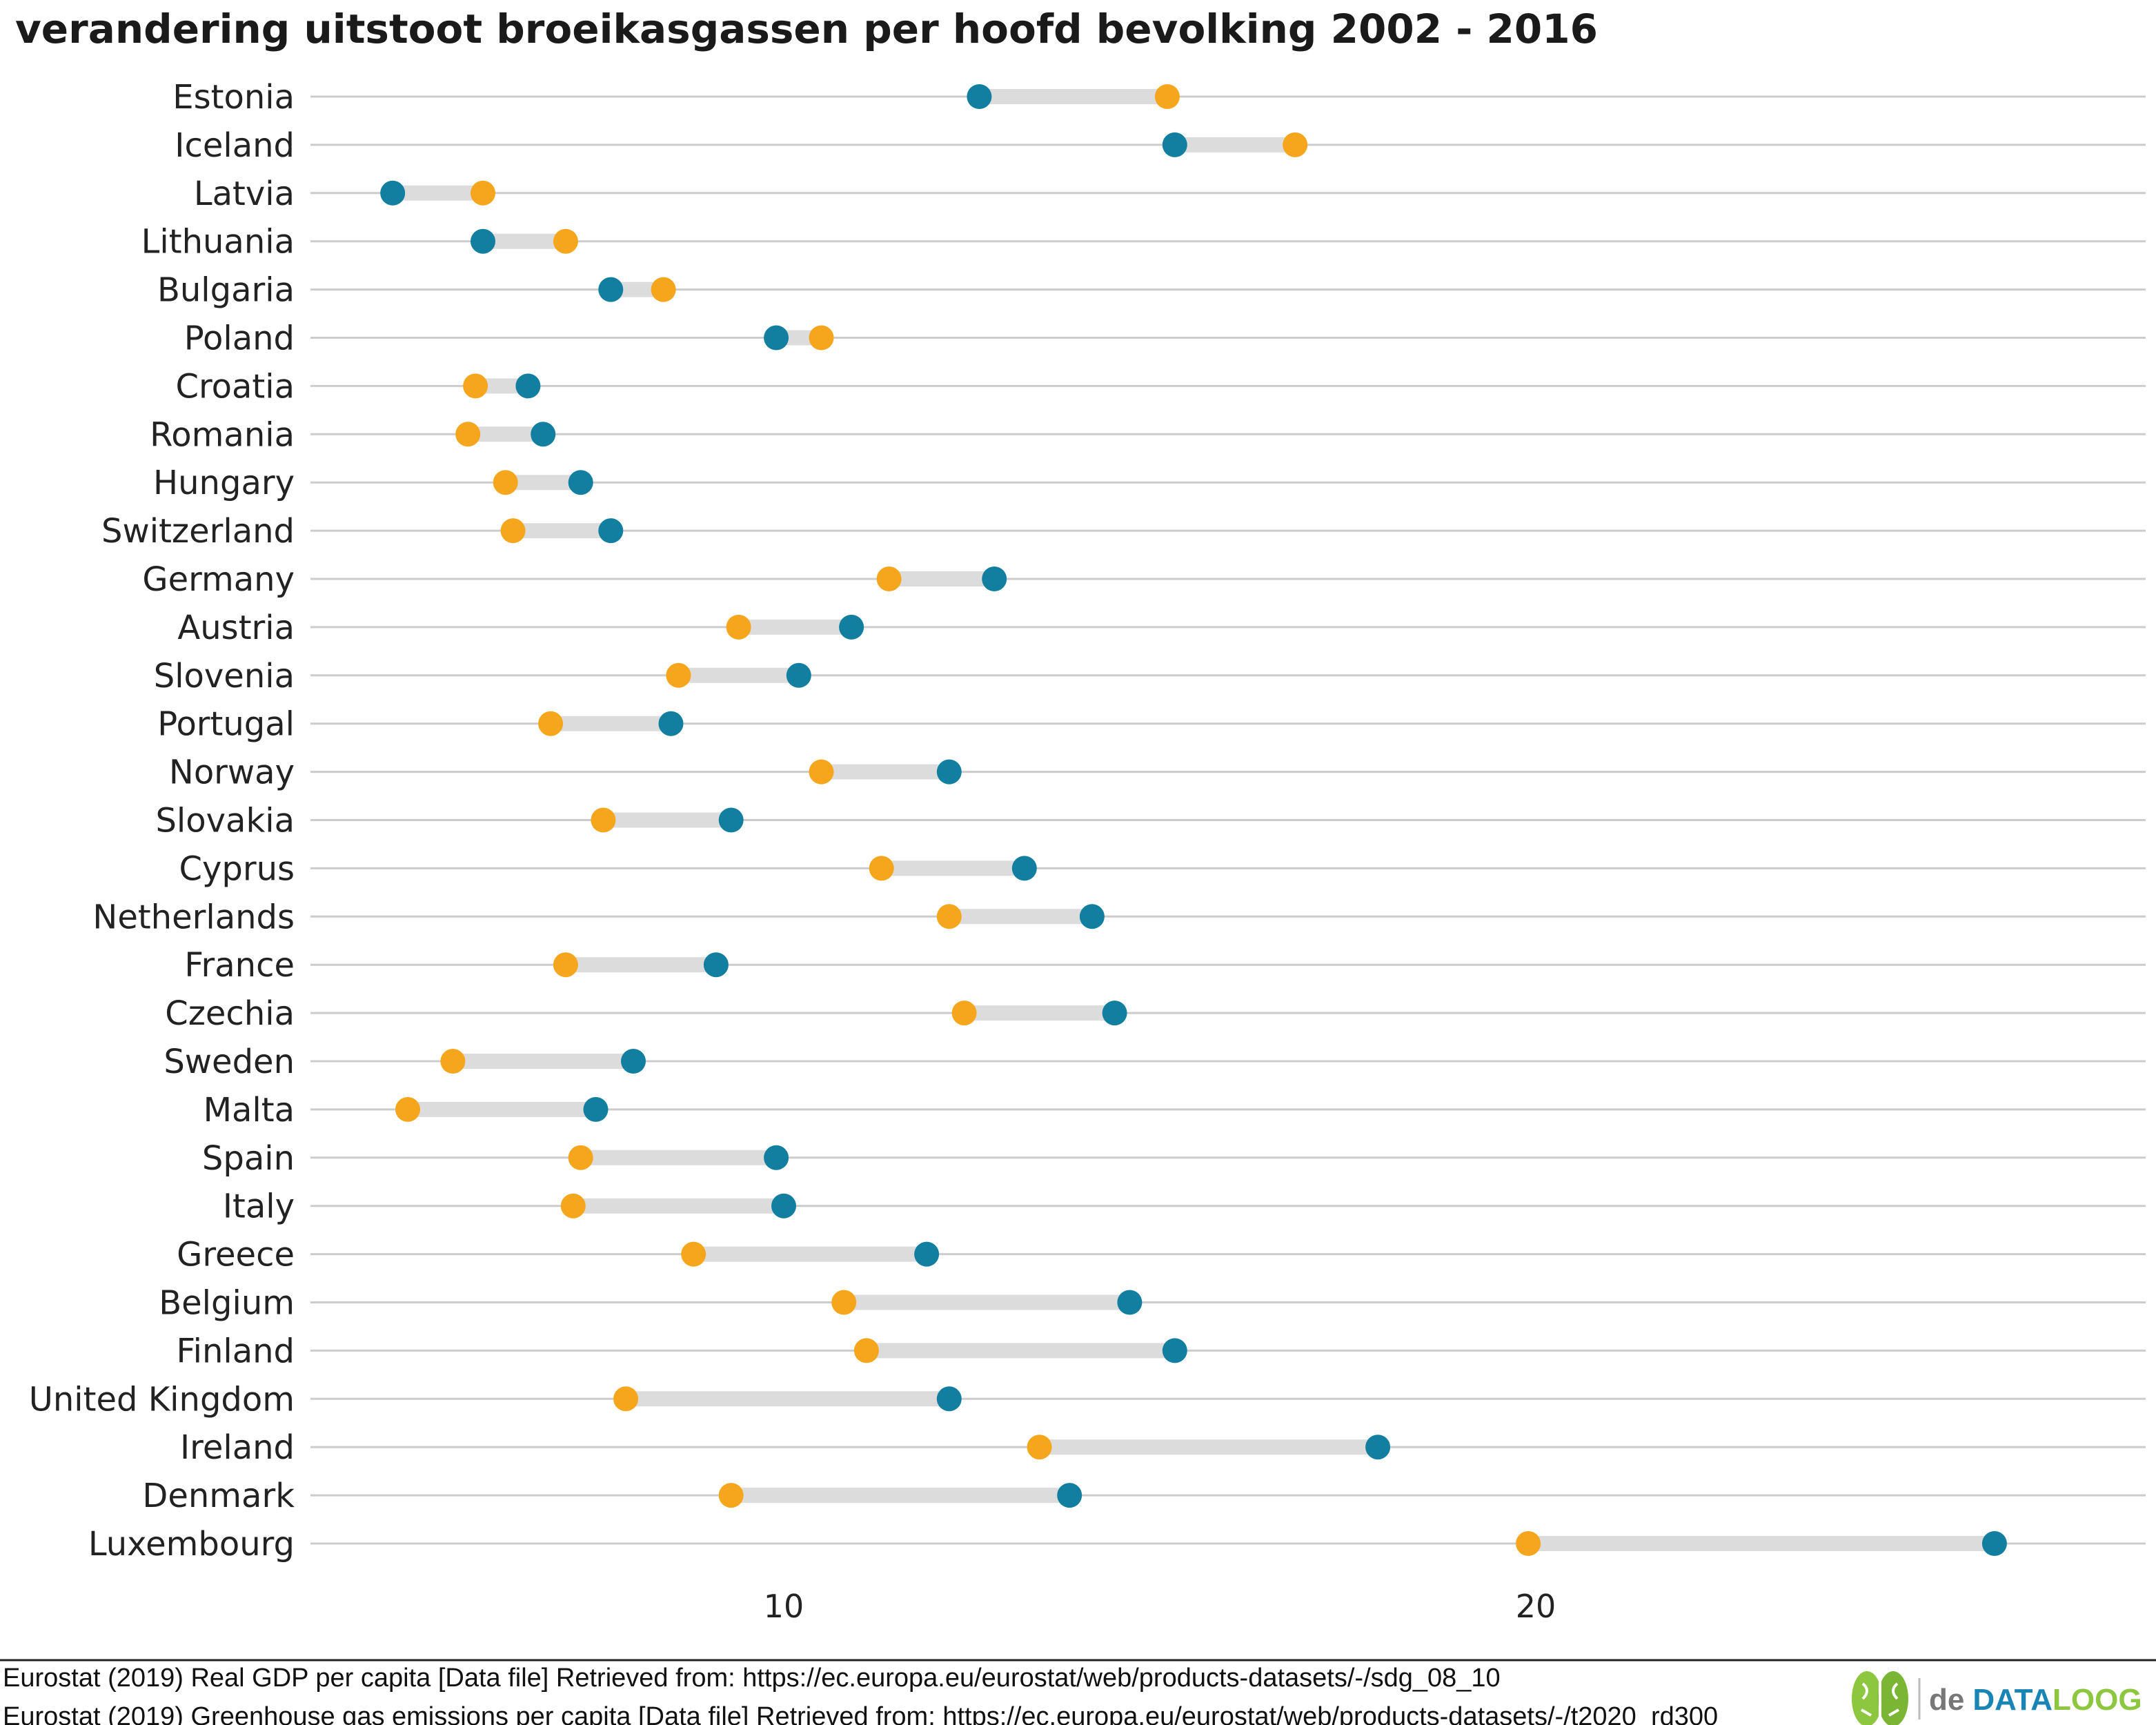 The image size is (2156, 1725). What do you see at coordinates (235, 386) in the screenshot?
I see `country-label: Croatia` at bounding box center [235, 386].